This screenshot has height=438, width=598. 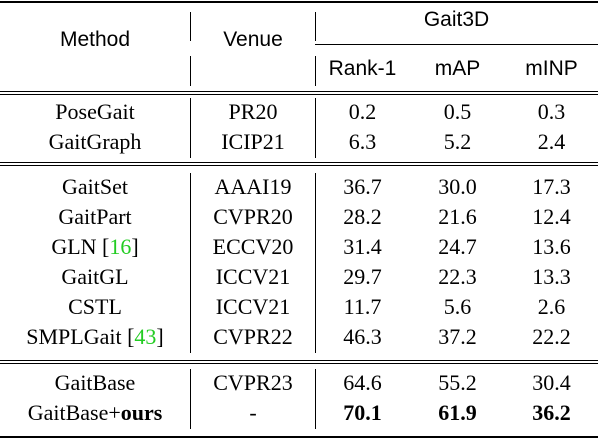 I want to click on map-cell: 37.2, so click(x=457, y=336).